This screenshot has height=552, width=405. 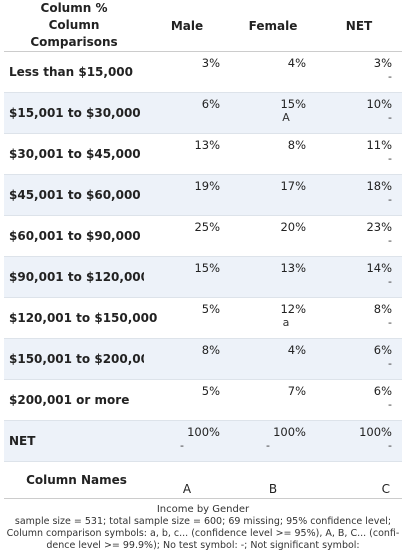 I want to click on row-label: $200,001 or more, so click(x=74, y=400).